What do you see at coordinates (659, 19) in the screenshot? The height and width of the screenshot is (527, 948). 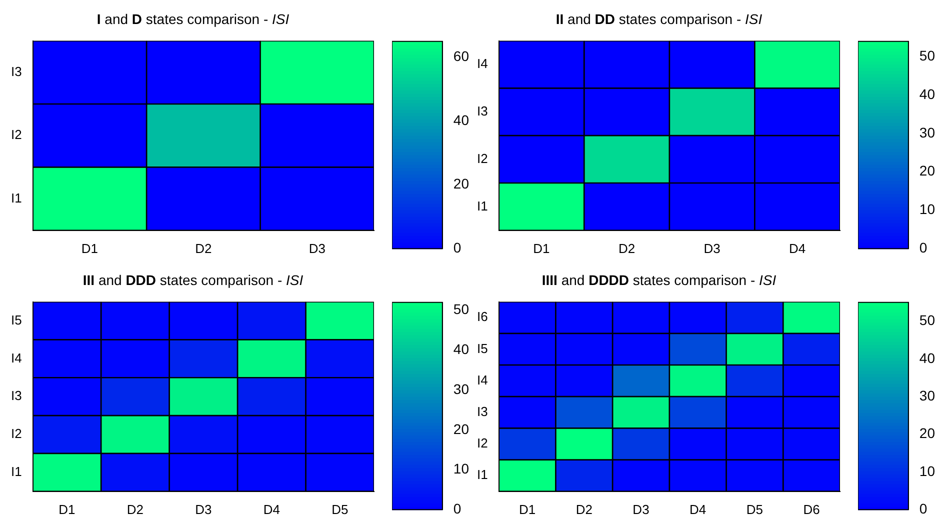 I see `chart-title: II and DD states comparison - ISI` at bounding box center [659, 19].